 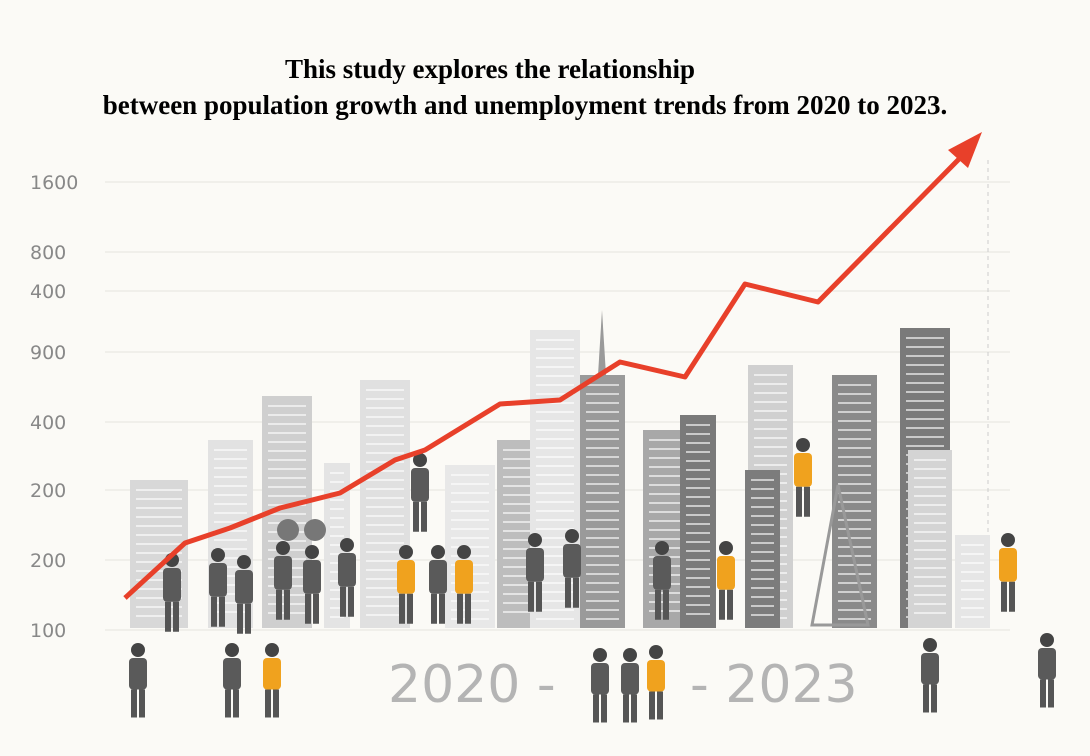 I want to click on year-start: 2020 -, so click(x=472, y=685).